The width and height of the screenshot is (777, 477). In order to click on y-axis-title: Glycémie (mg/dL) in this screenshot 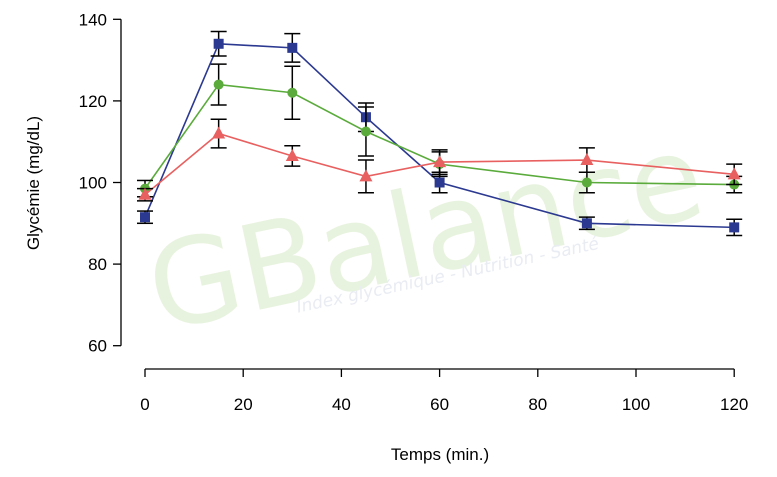, I will do `click(33, 183)`.